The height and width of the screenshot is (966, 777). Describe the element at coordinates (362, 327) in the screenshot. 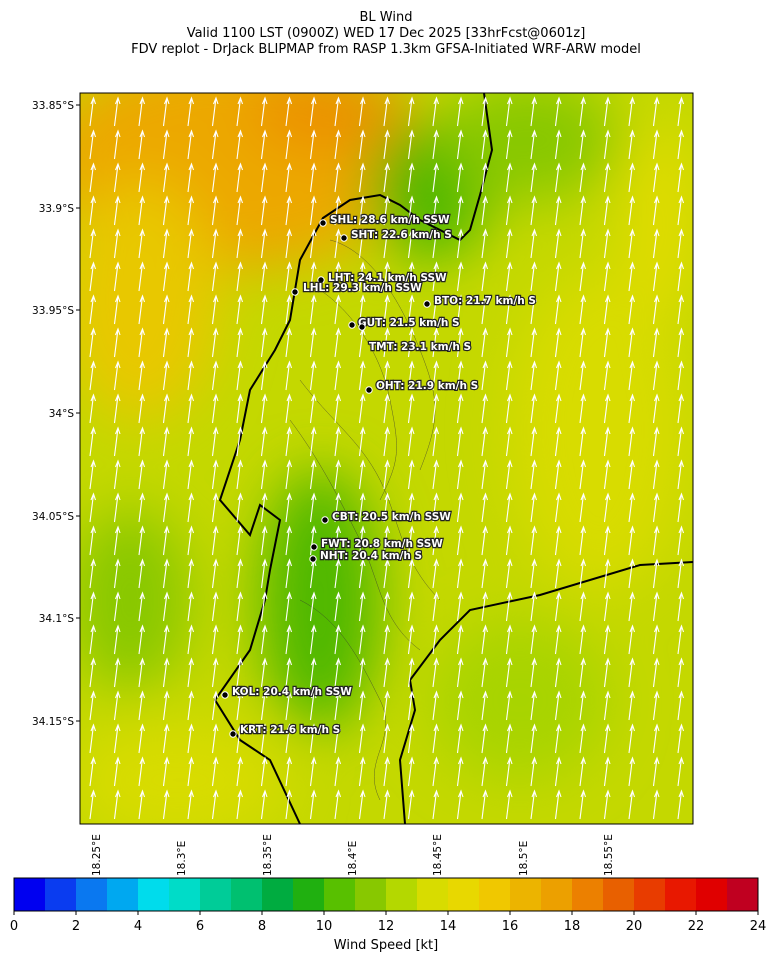

I see `station-dot` at that location.